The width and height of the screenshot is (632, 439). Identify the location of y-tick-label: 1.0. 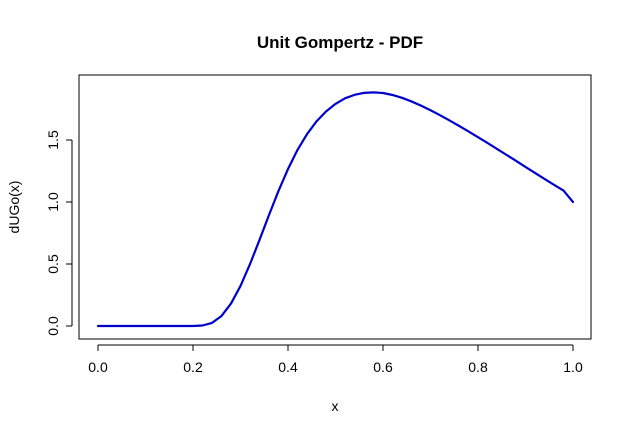
(53, 202).